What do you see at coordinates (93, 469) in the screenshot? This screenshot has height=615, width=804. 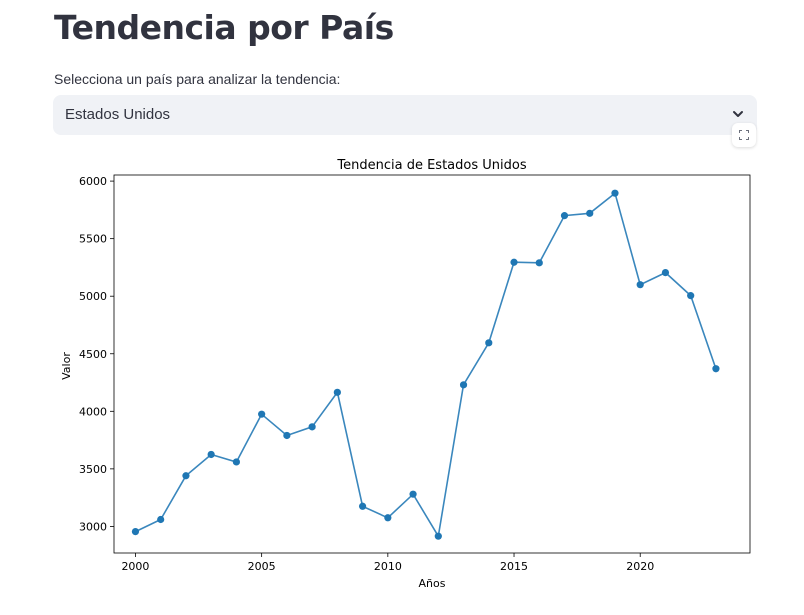 I see `y-tick-label: 3500` at bounding box center [93, 469].